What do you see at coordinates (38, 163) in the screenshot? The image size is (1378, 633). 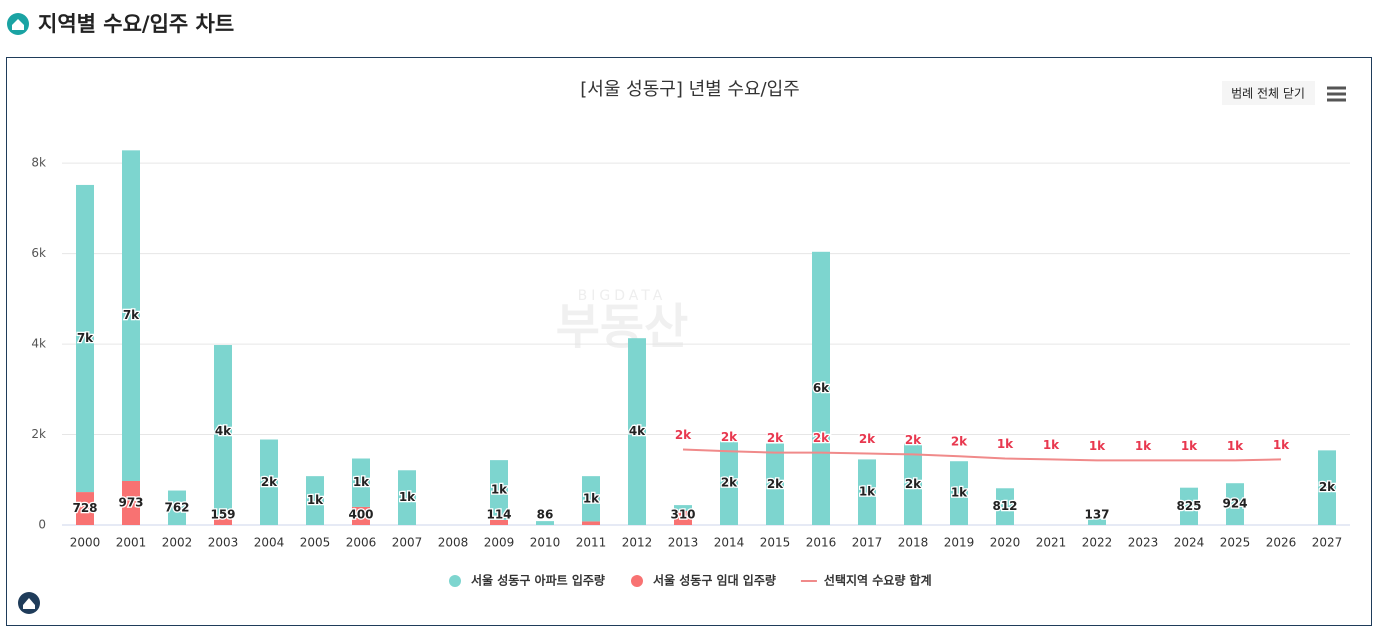 I see `y-tick-label: 8k` at bounding box center [38, 163].